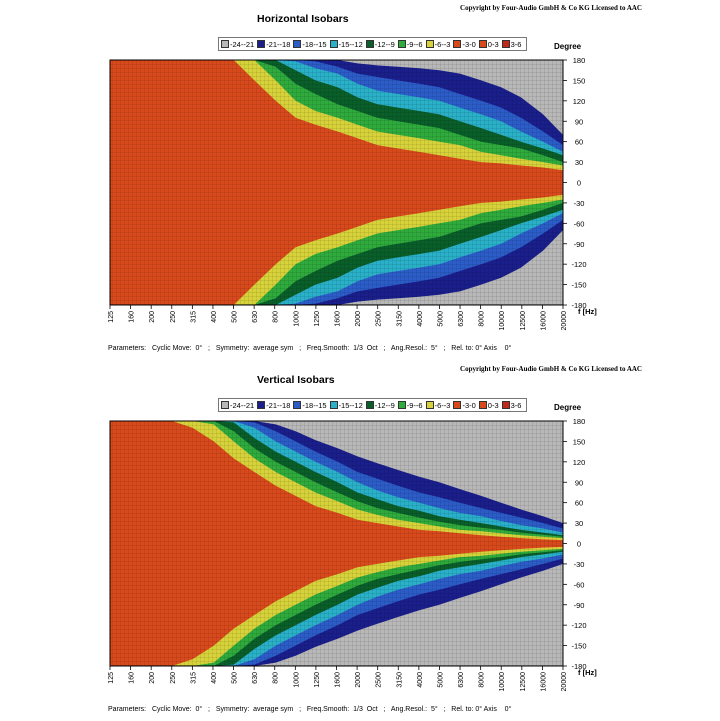 The height and width of the screenshot is (721, 720). What do you see at coordinates (442, 405) in the screenshot?
I see `legend-label: -6--3` at bounding box center [442, 405].